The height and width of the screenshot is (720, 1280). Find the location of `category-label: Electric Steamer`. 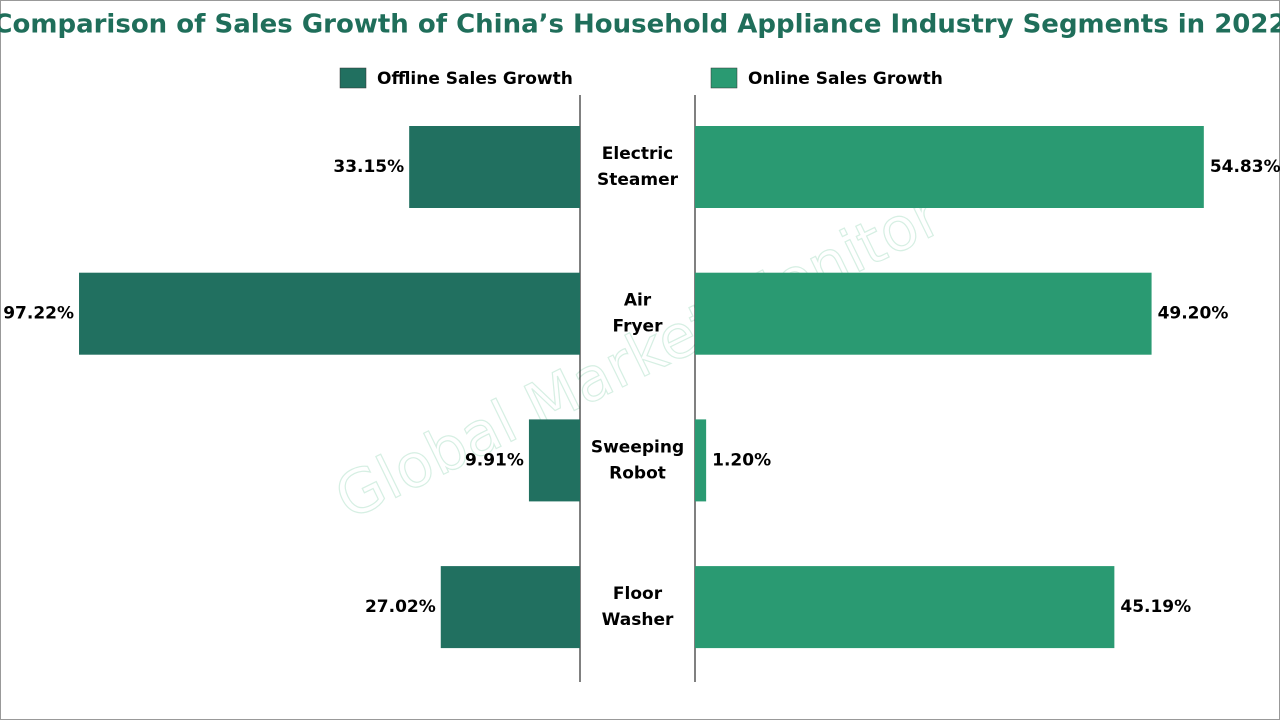

category-label: Electric Steamer is located at coordinates (638, 167).